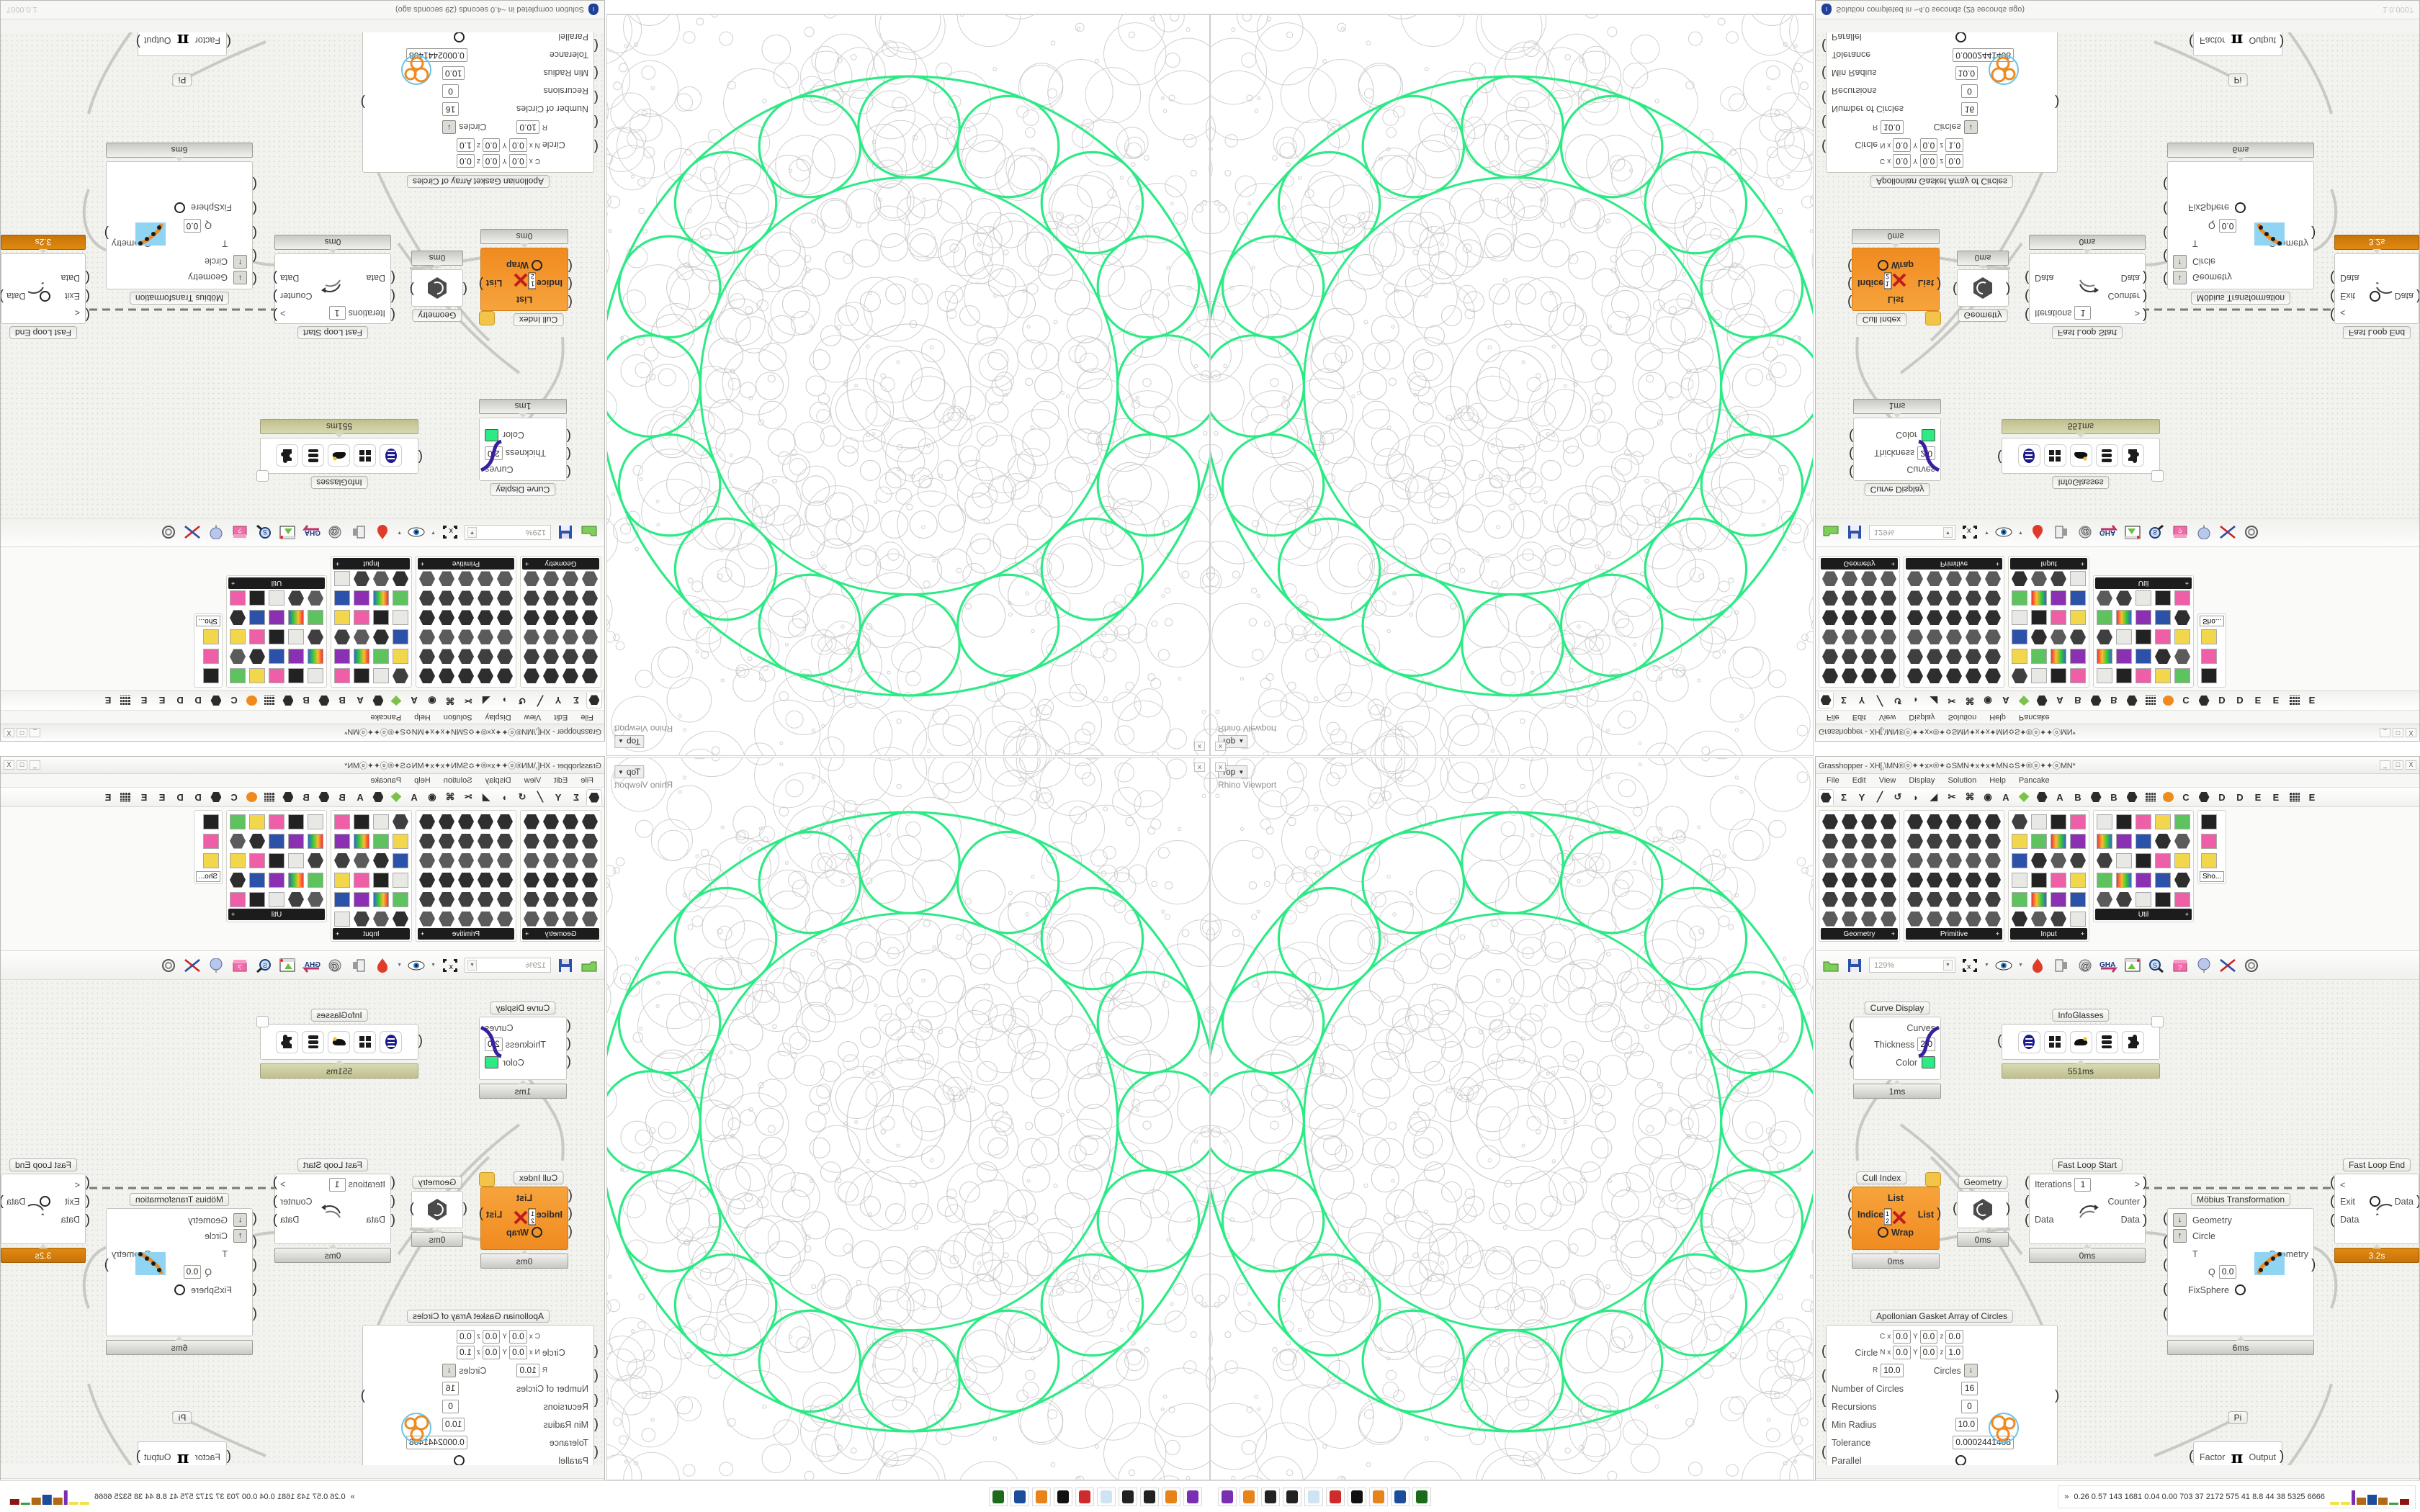 This screenshot has height=1512, width=2420. I want to click on menu-file: File, so click(1833, 780).